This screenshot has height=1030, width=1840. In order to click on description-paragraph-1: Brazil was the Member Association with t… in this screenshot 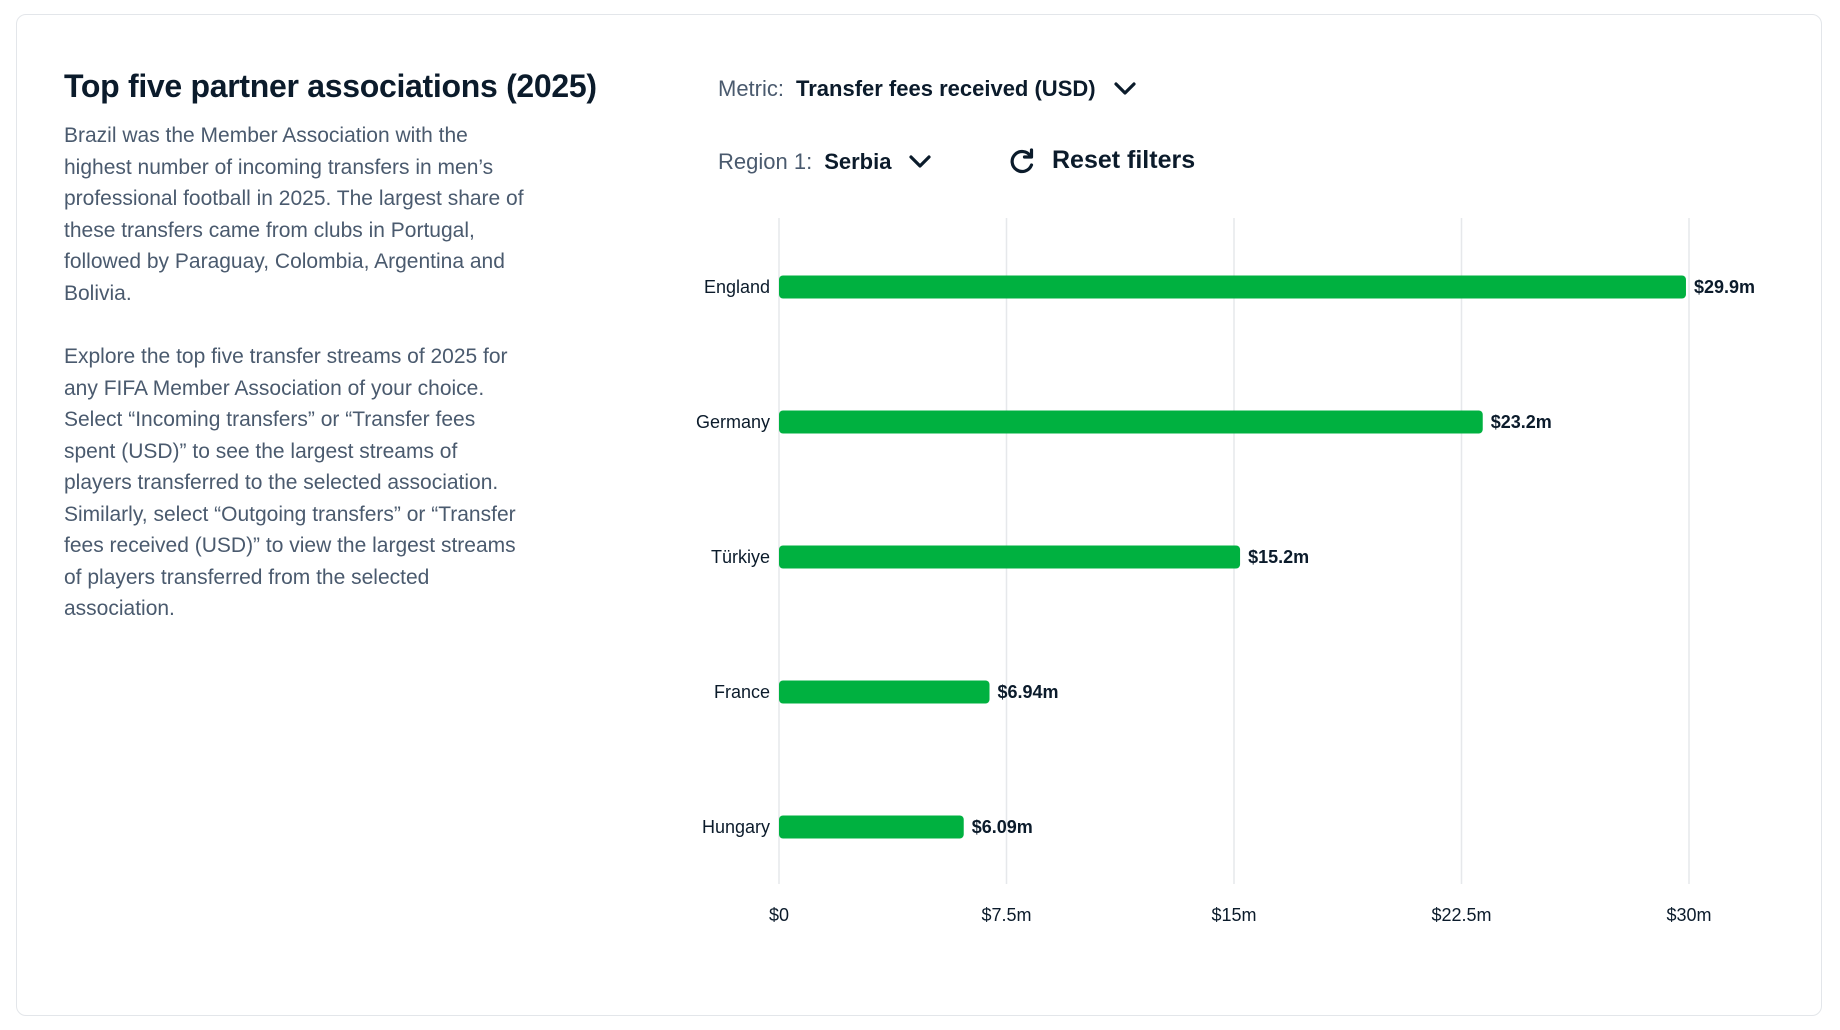, I will do `click(294, 214)`.